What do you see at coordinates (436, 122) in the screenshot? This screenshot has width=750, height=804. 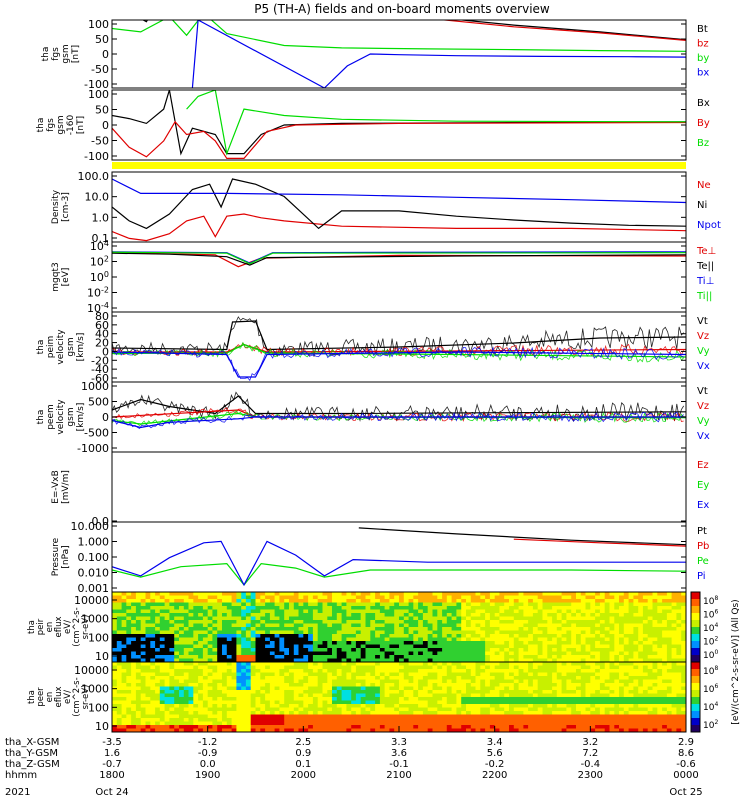 I see `series-line-Bz` at bounding box center [436, 122].